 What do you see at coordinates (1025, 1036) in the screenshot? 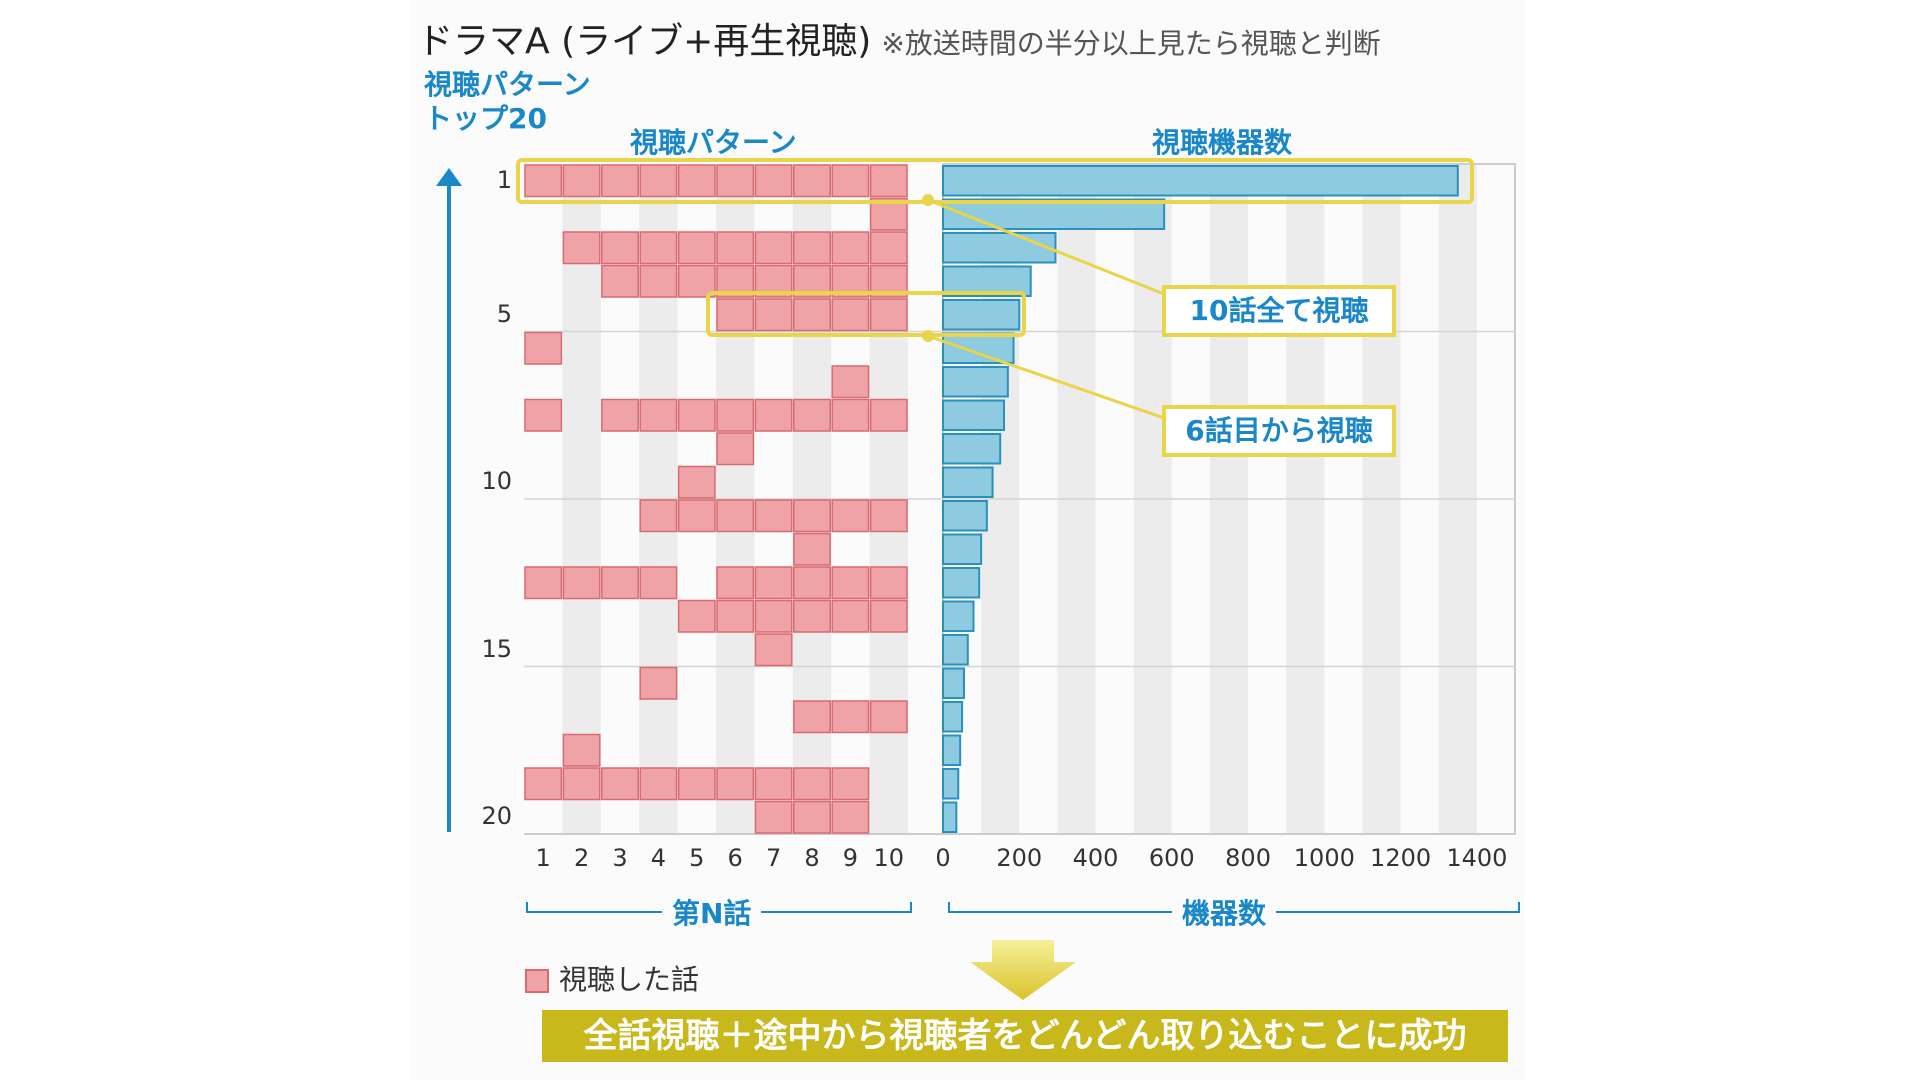
I see `conclusion-banner: 全話視聴＋途中から視聴者をどんどん取り込むことに成功` at bounding box center [1025, 1036].